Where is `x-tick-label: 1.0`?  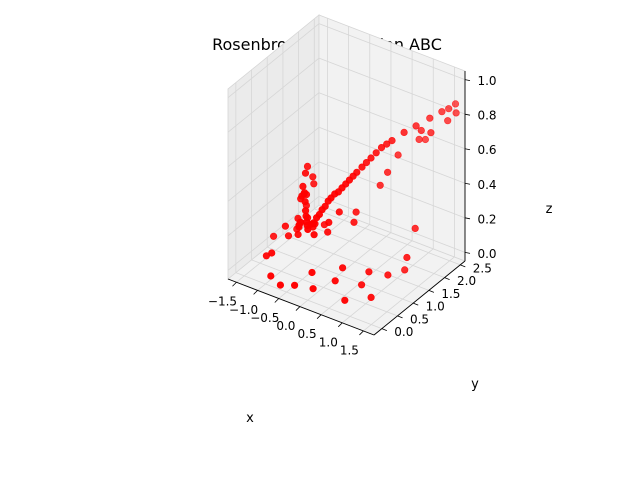 x-tick-label: 1.0 is located at coordinates (328, 342).